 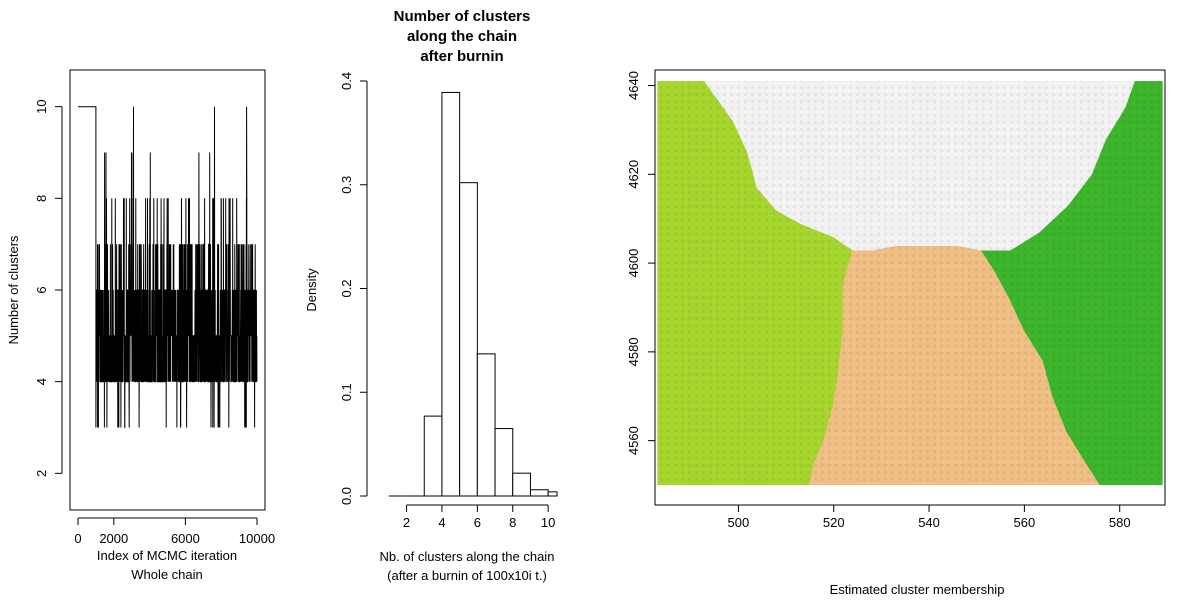 I want to click on trace-x-tick-label: 10000, so click(x=257, y=538).